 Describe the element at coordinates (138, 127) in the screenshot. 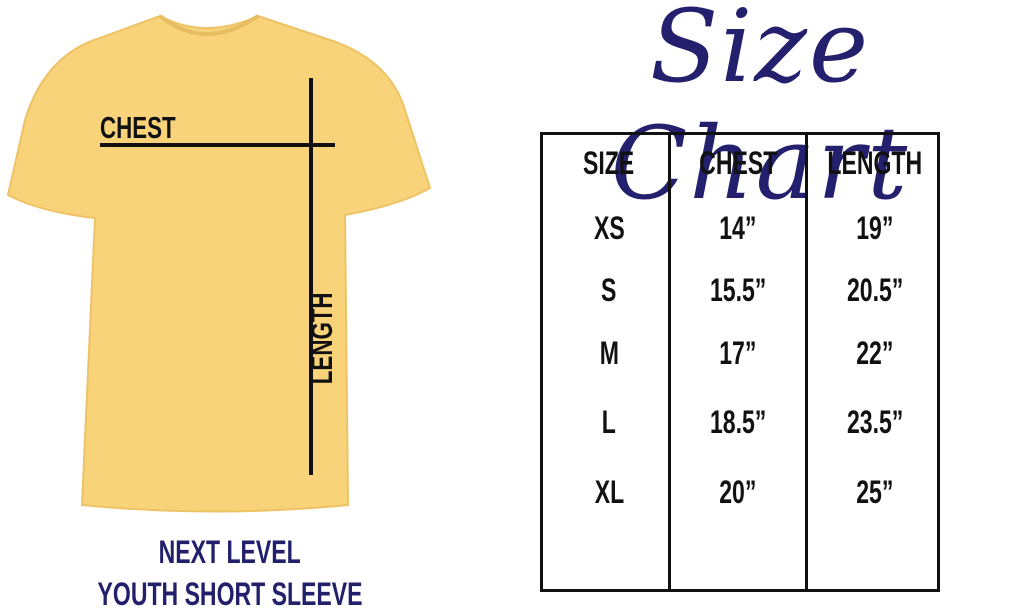

I see `chest-label: CHEST` at that location.